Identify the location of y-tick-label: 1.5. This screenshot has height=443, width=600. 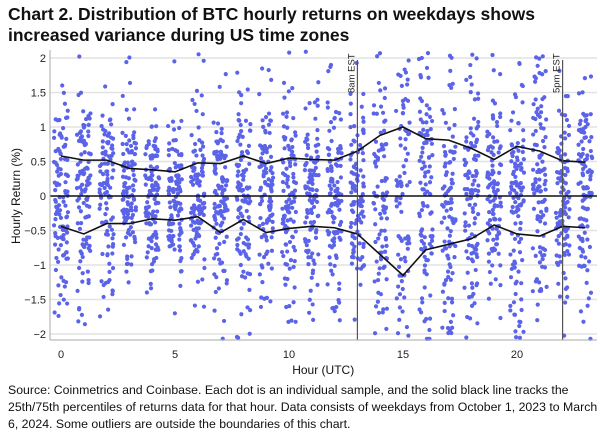
(38, 94).